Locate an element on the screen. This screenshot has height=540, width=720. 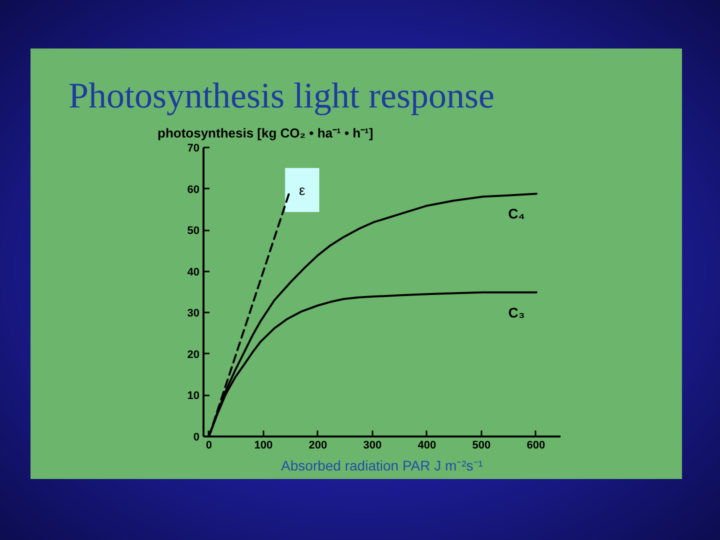
series-label: C₄ is located at coordinates (516, 214).